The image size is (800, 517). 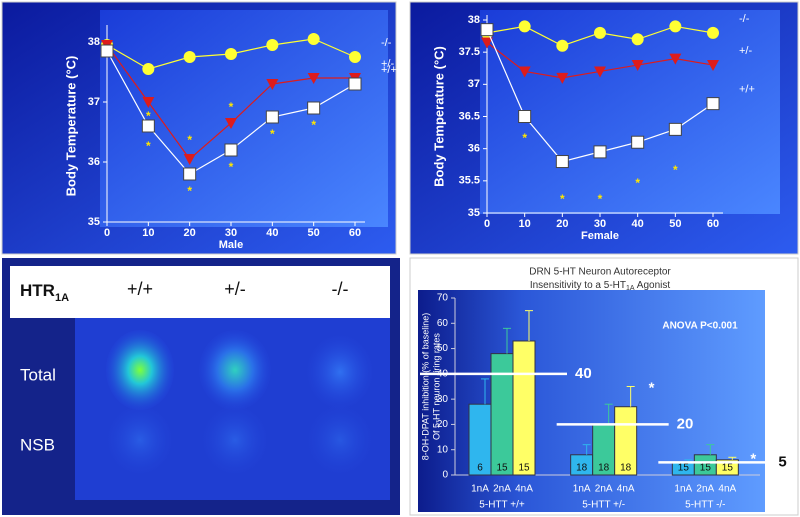 What do you see at coordinates (231, 245) in the screenshot?
I see `x-axis-label: Male` at bounding box center [231, 245].